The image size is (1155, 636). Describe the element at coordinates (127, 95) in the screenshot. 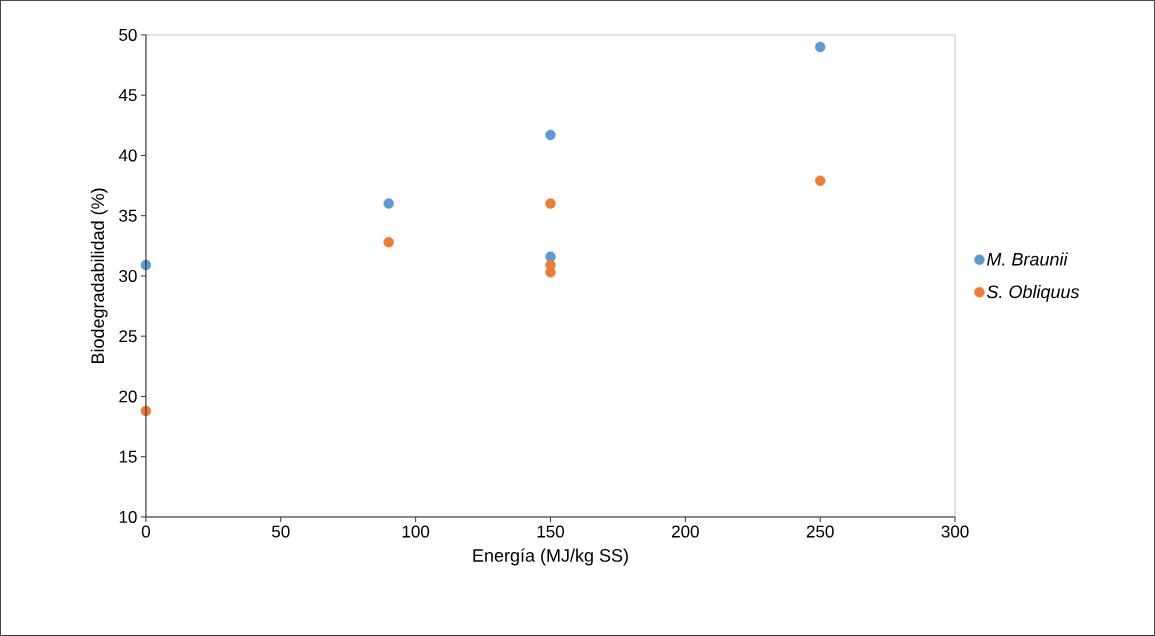

I see `y-tick-label: 45` at that location.